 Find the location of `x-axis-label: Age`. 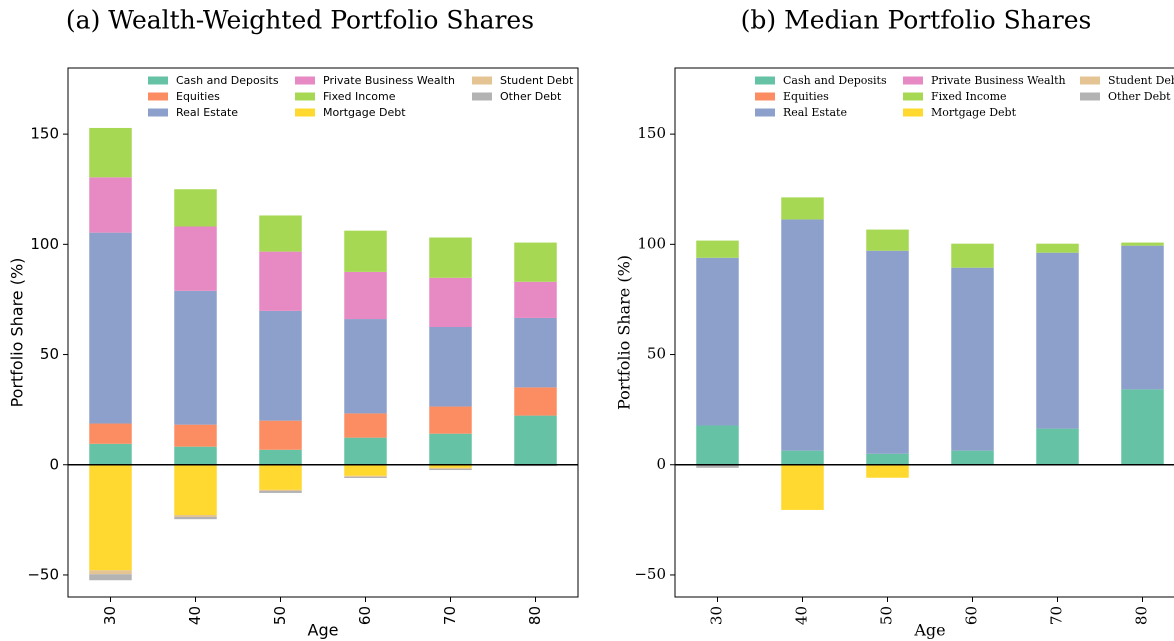

x-axis-label: Age is located at coordinates (929, 630).